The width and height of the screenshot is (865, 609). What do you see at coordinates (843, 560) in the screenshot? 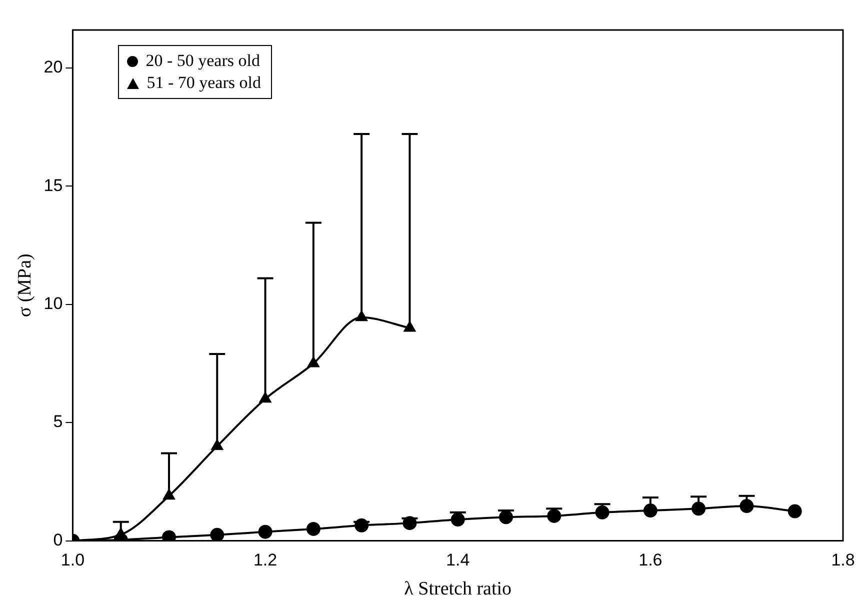
I see `x-tick-label: 1.8` at bounding box center [843, 560].